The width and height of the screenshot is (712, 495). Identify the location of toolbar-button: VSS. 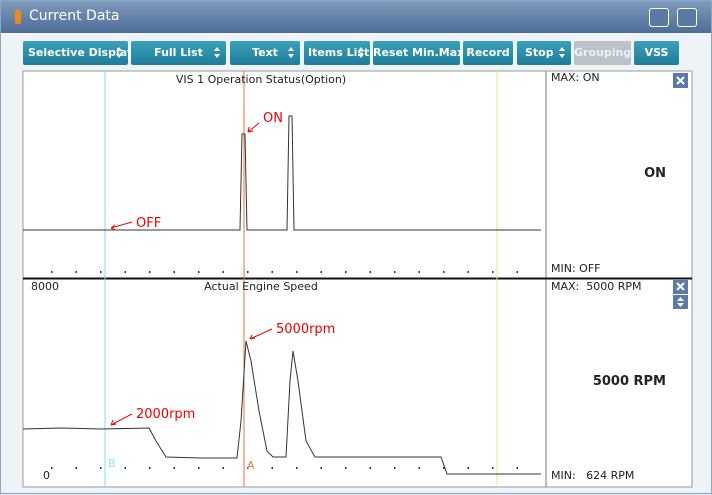
(656, 53).